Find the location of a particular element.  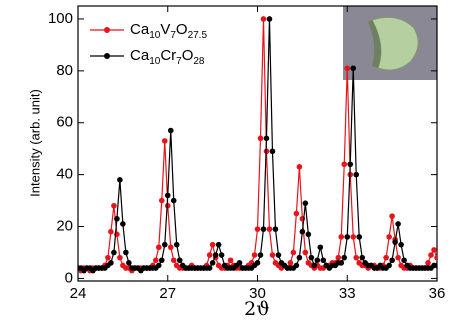

x-axis-label: 2ϑ is located at coordinates (257, 309).